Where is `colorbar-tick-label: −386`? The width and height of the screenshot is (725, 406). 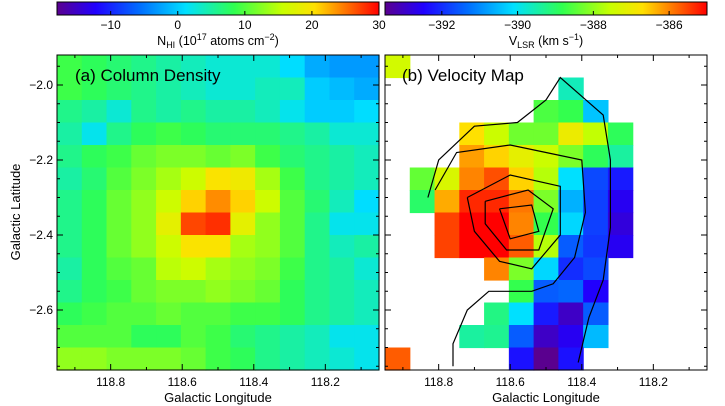
colorbar-tick-label: −386 is located at coordinates (669, 25).